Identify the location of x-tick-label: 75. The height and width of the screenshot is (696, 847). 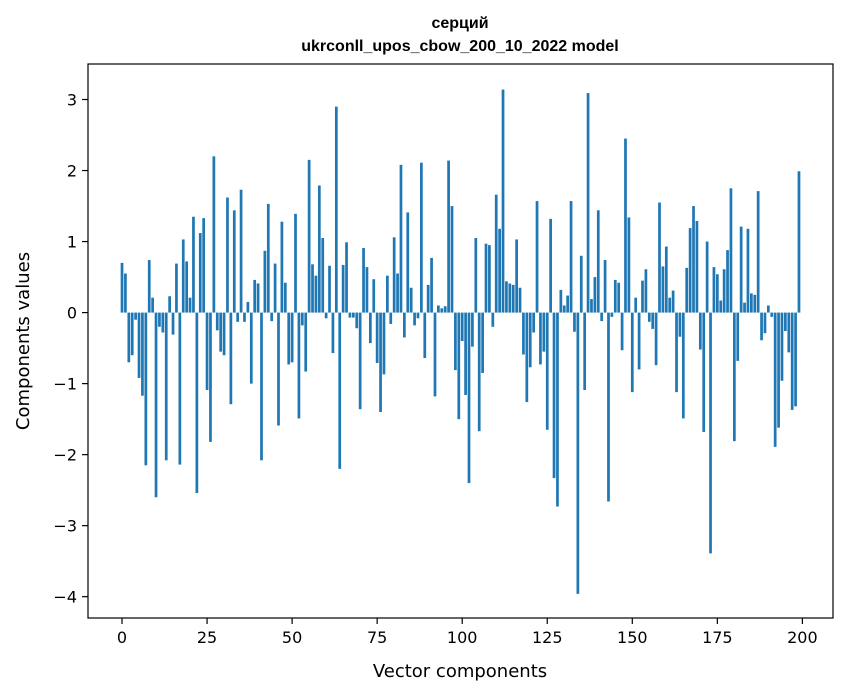
(377, 637).